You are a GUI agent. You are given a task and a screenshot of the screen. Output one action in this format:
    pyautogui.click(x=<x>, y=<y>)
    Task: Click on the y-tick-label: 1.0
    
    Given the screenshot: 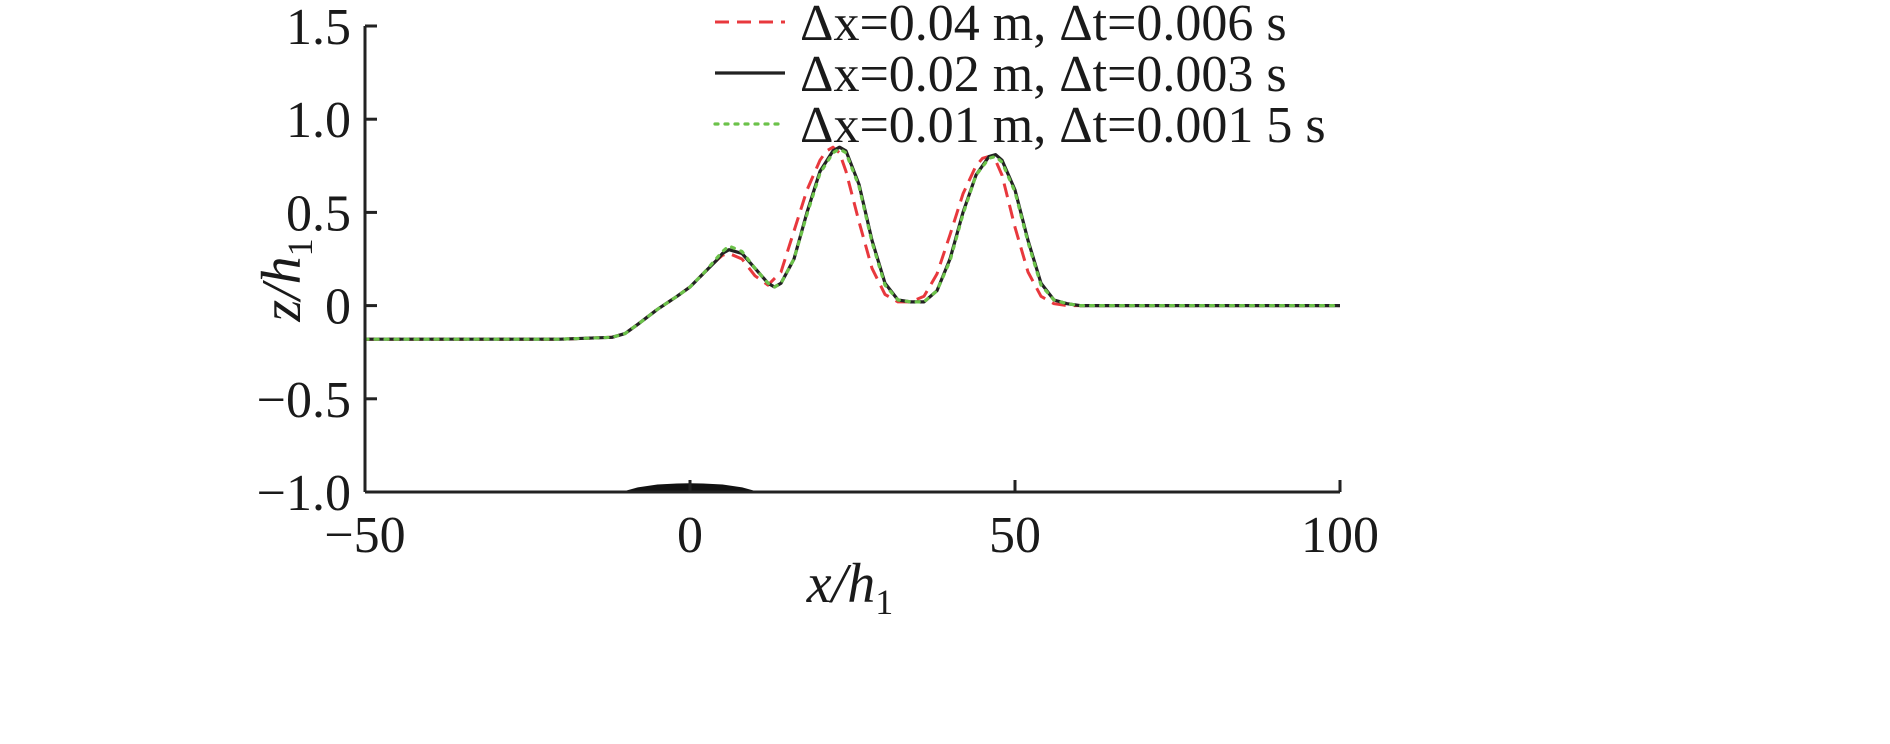 What is the action you would take?
    pyautogui.click(x=318, y=120)
    